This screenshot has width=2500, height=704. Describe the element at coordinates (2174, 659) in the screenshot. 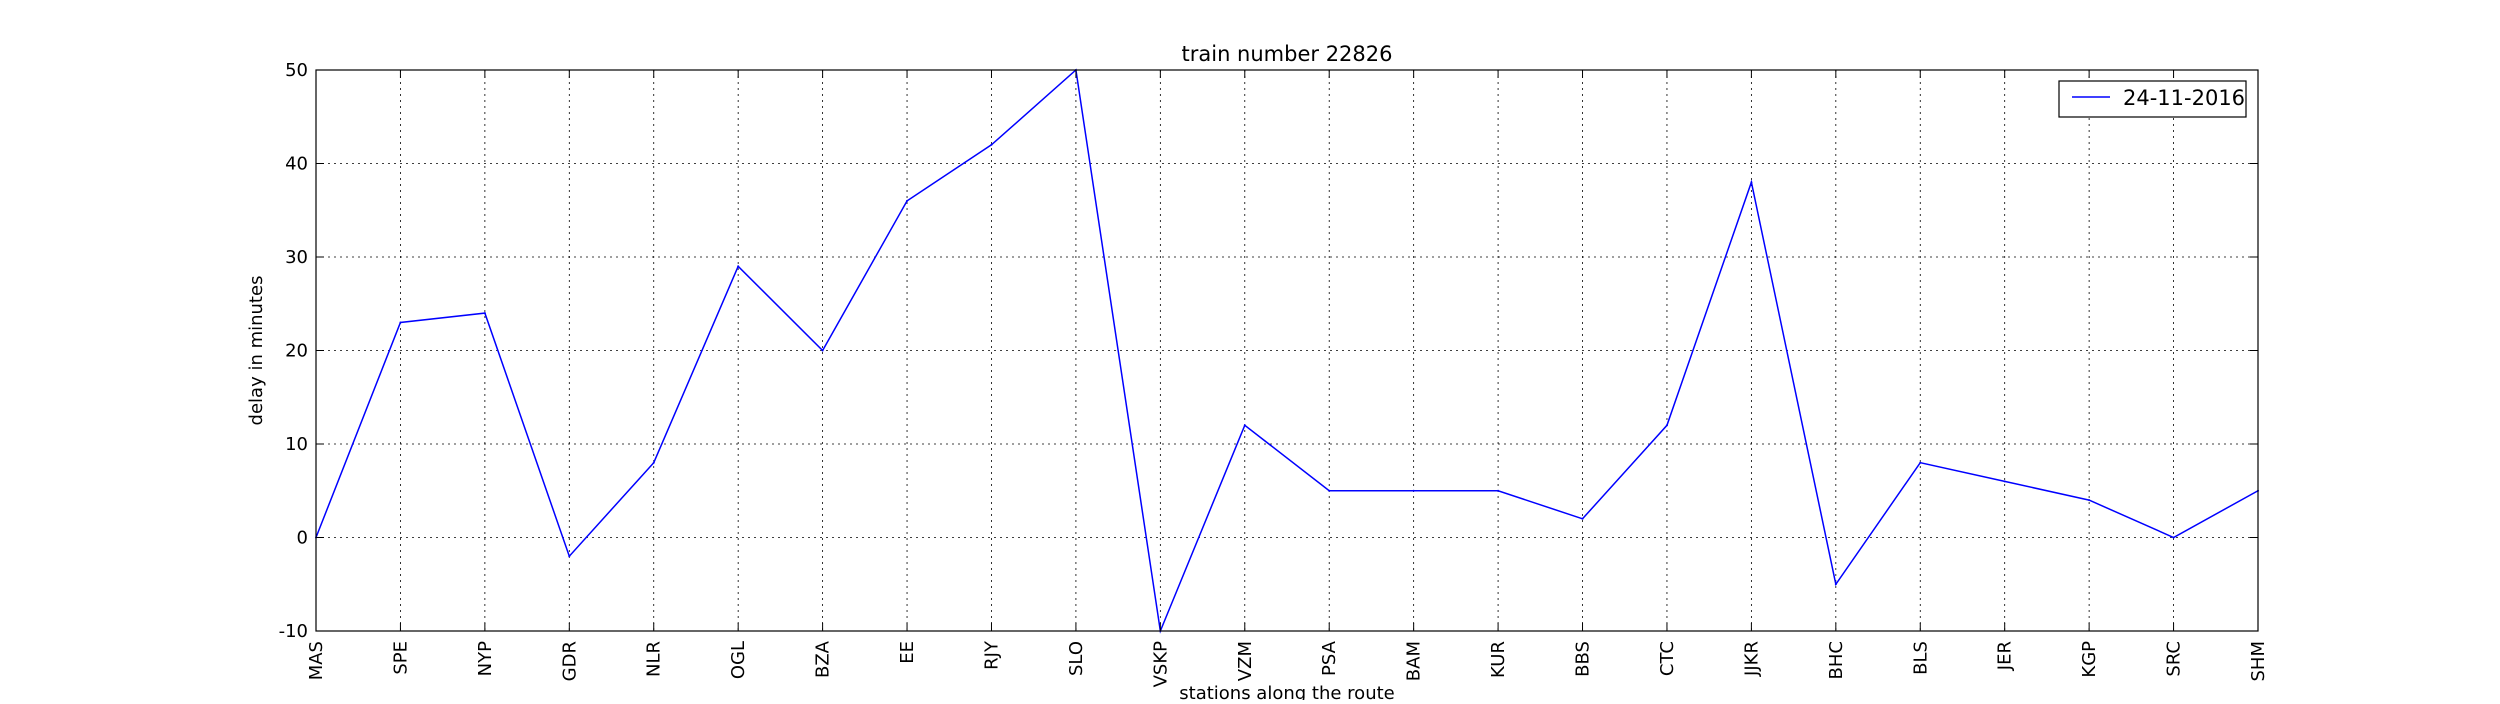

I see `x-tick-label: SRC` at that location.